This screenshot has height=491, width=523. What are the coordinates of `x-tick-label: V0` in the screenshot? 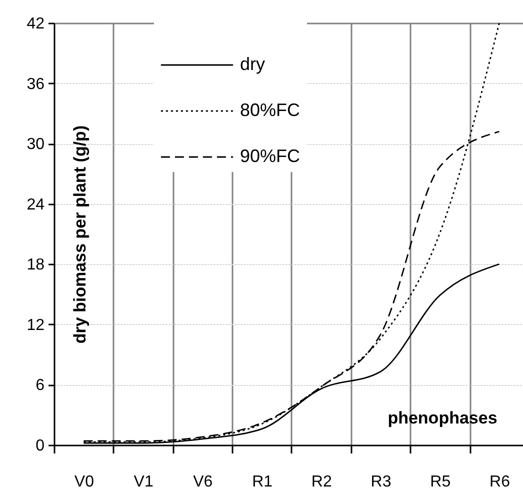 It's located at (84, 482).